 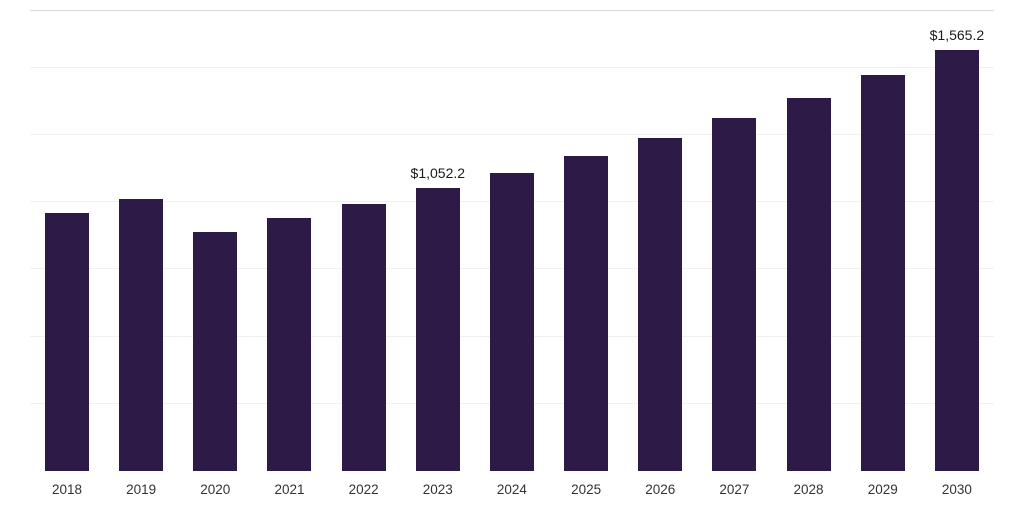 I want to click on bar-group-2025, so click(x=586, y=241).